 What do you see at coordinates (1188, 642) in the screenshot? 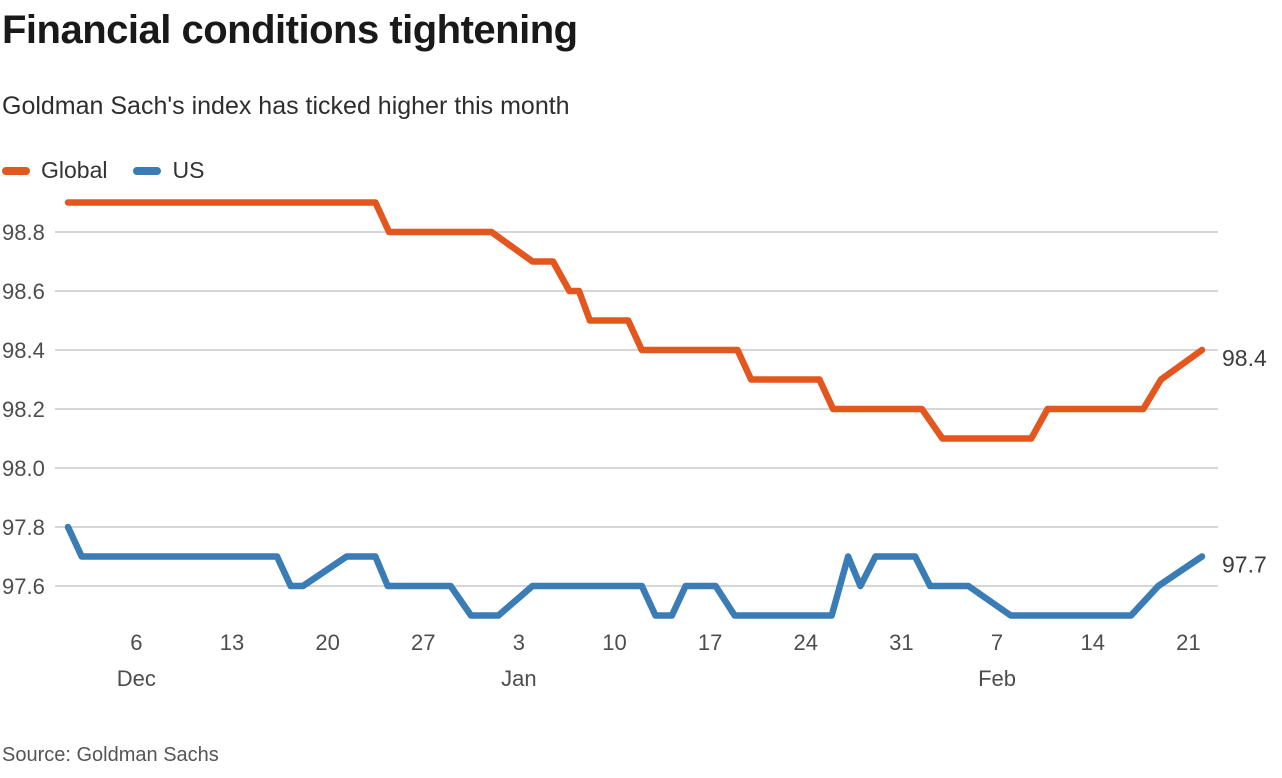
I see `x-tick-label: 21` at bounding box center [1188, 642].